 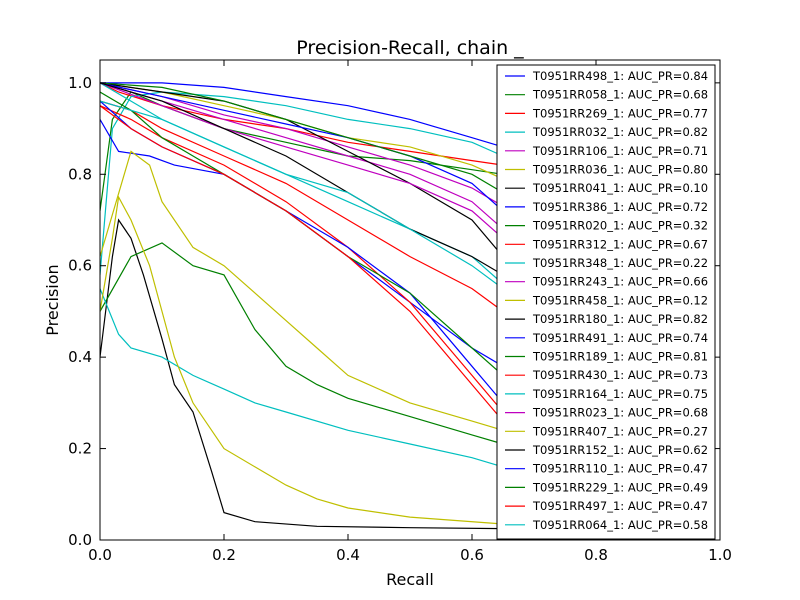 I want to click on chart-title: Precision-Recall, chain _, so click(x=410, y=48).